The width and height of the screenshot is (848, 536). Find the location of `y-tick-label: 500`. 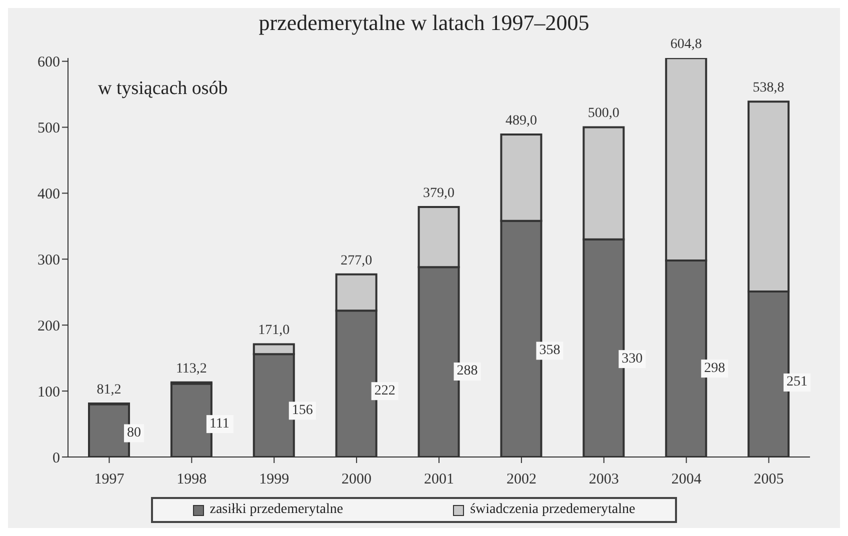

y-tick-label: 500 is located at coordinates (49, 128).